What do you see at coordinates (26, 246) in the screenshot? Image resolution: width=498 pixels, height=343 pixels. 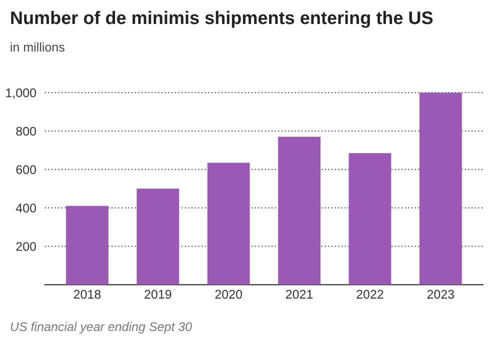 I see `y-tick-label: 200` at bounding box center [26, 246].